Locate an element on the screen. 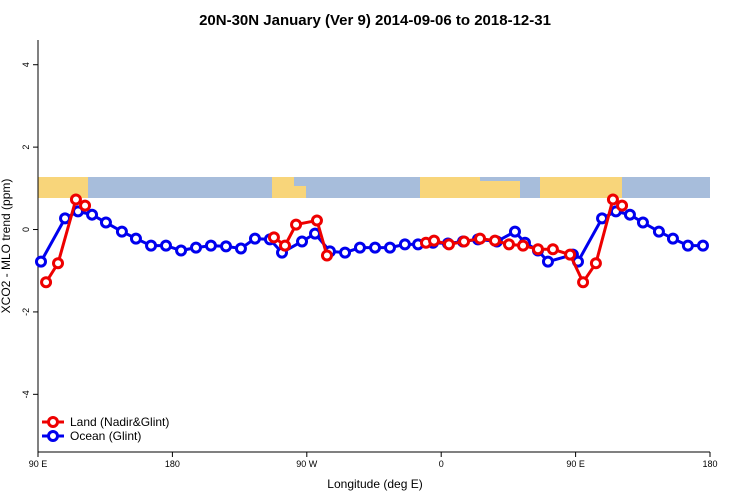 Image resolution: width=750 pixels, height=500 pixels. y-tick-label: 2 is located at coordinates (26, 147).